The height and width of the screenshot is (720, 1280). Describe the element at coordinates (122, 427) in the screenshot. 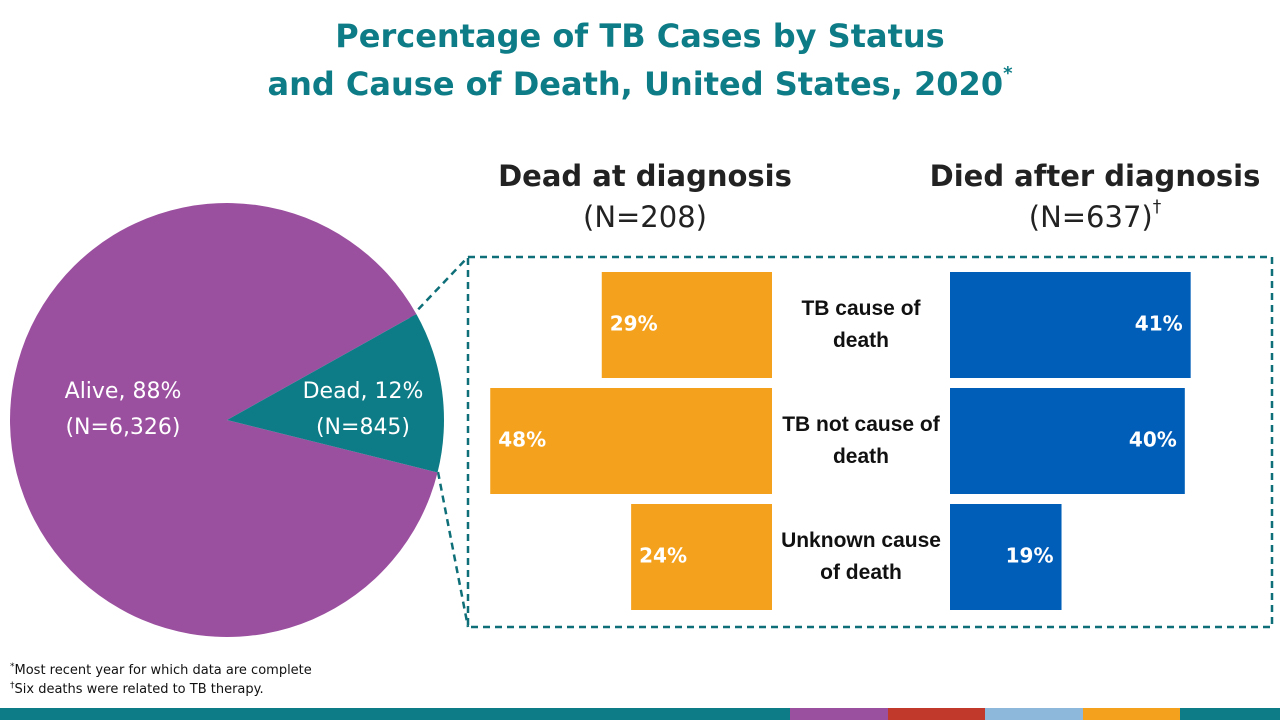

I see `slice-count: (N=6,326)` at that location.